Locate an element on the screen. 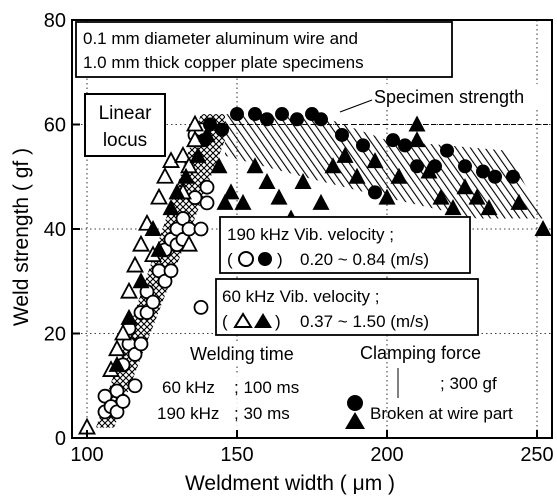  linear-locus-line-2: locus is located at coordinates (125, 140).